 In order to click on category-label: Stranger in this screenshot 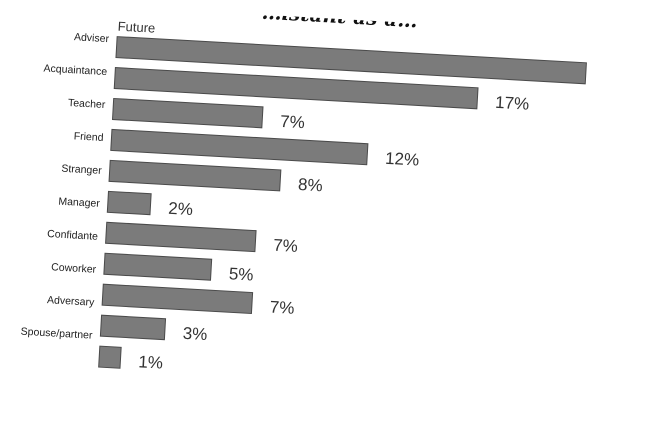, I will do `click(81, 170)`.